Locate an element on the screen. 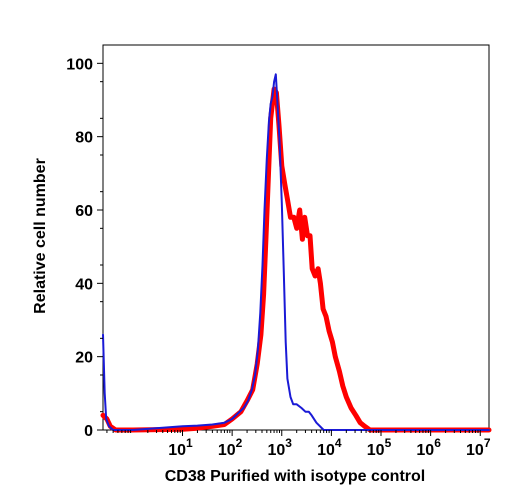  y-tick-label: 100 is located at coordinates (79, 64).